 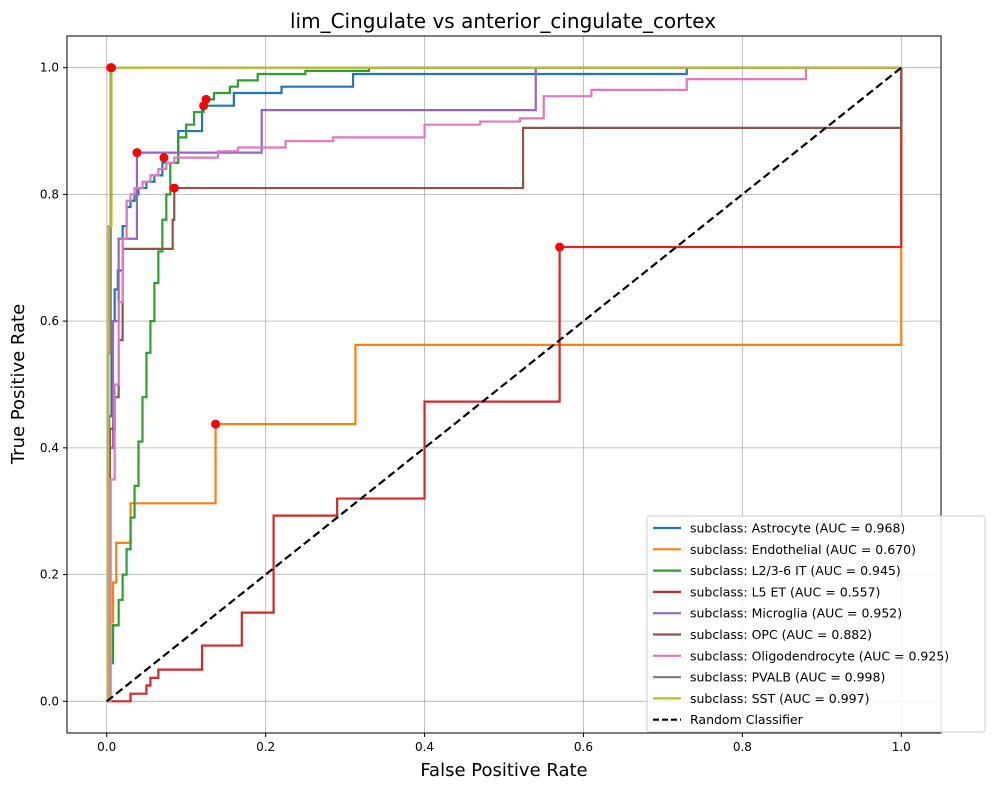 What do you see at coordinates (742, 747) in the screenshot?
I see `x-tick-label: 0.8` at bounding box center [742, 747].